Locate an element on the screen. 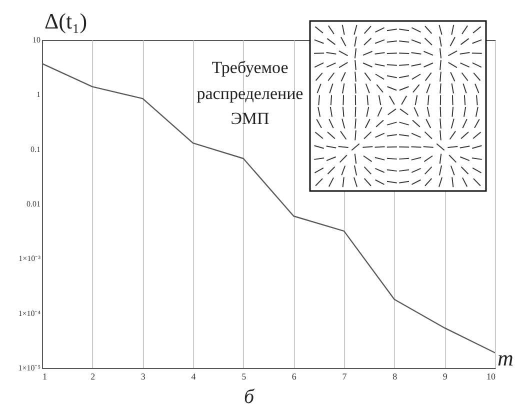 The height and width of the screenshot is (413, 515). y-tick-label: 1×10⁻³ is located at coordinates (30, 259).